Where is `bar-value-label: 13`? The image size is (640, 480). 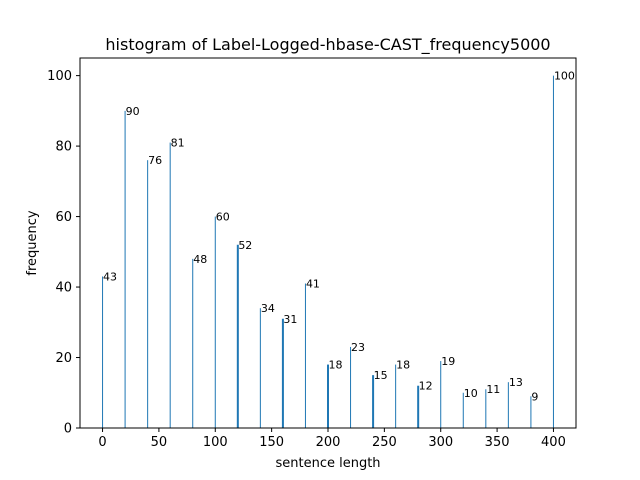 bar-value-label: 13 is located at coordinates (516, 382).